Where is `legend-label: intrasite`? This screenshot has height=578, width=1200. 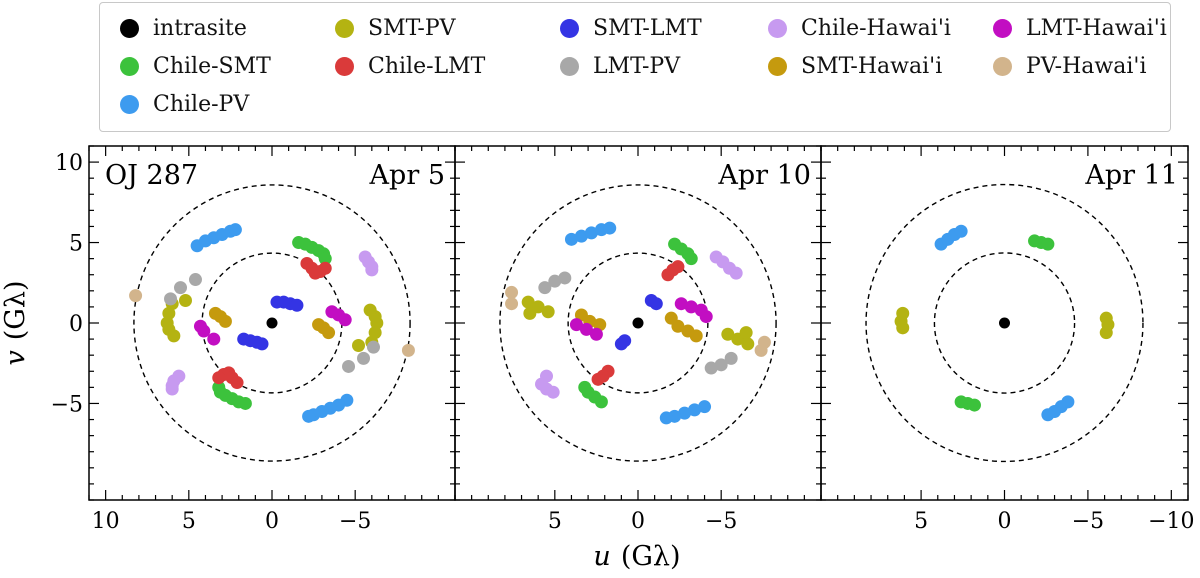
legend-label: intrasite is located at coordinates (200, 28).